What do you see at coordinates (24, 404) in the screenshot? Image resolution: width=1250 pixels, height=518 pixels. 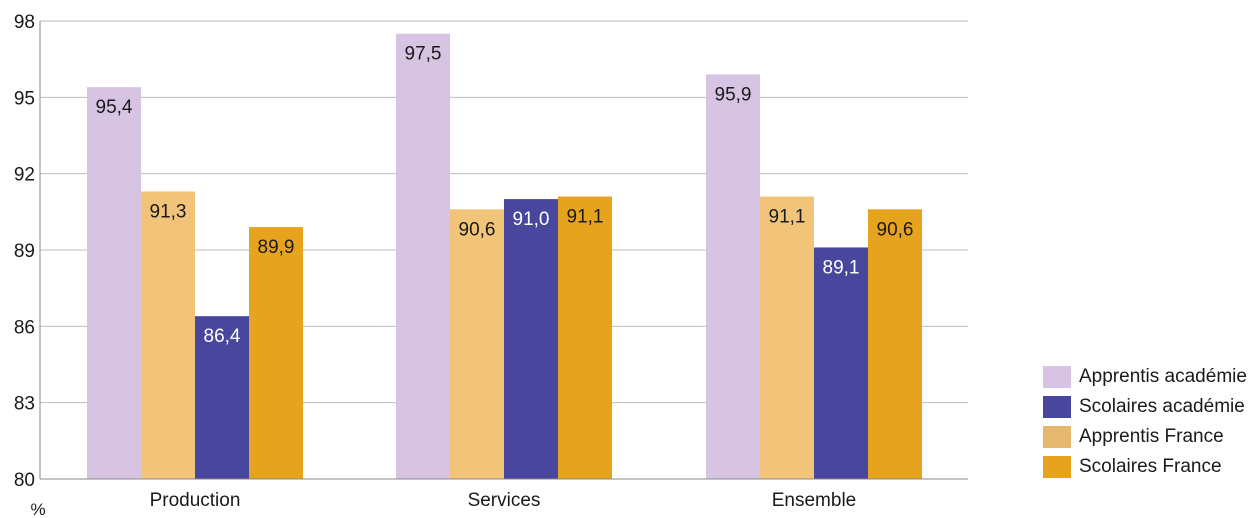 I see `y-tick-label: 83` at bounding box center [24, 404].